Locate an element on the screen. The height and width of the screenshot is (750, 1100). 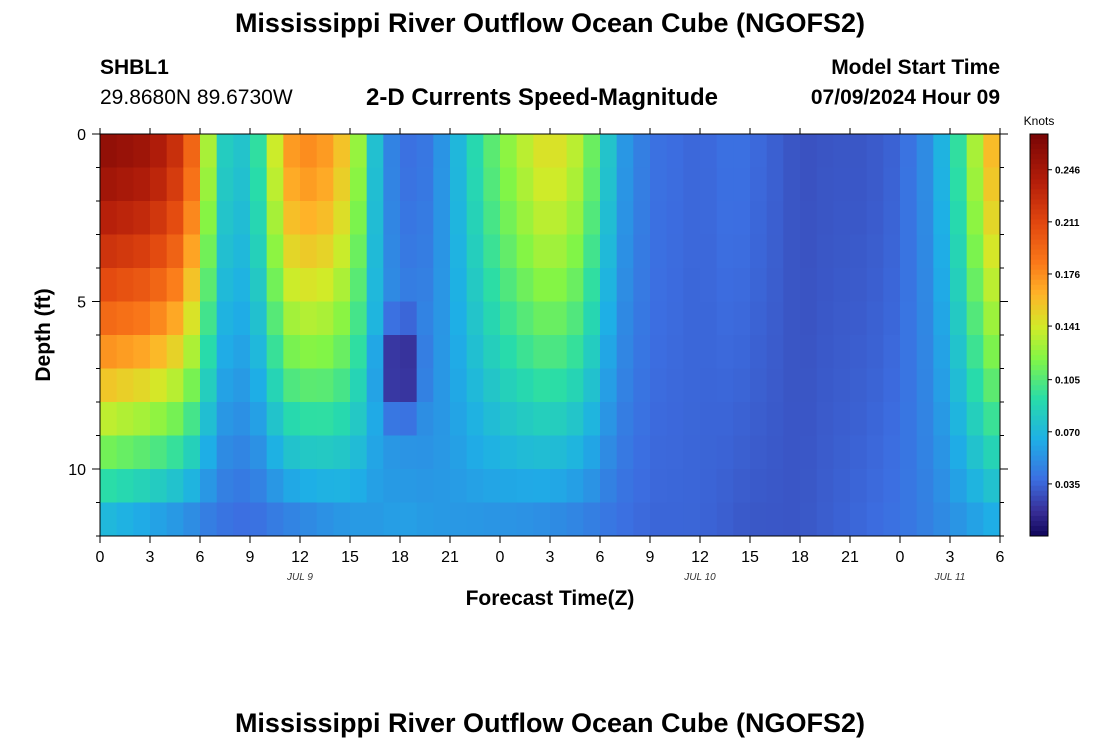
x-tick-label: 6 is located at coordinates (1000, 557).